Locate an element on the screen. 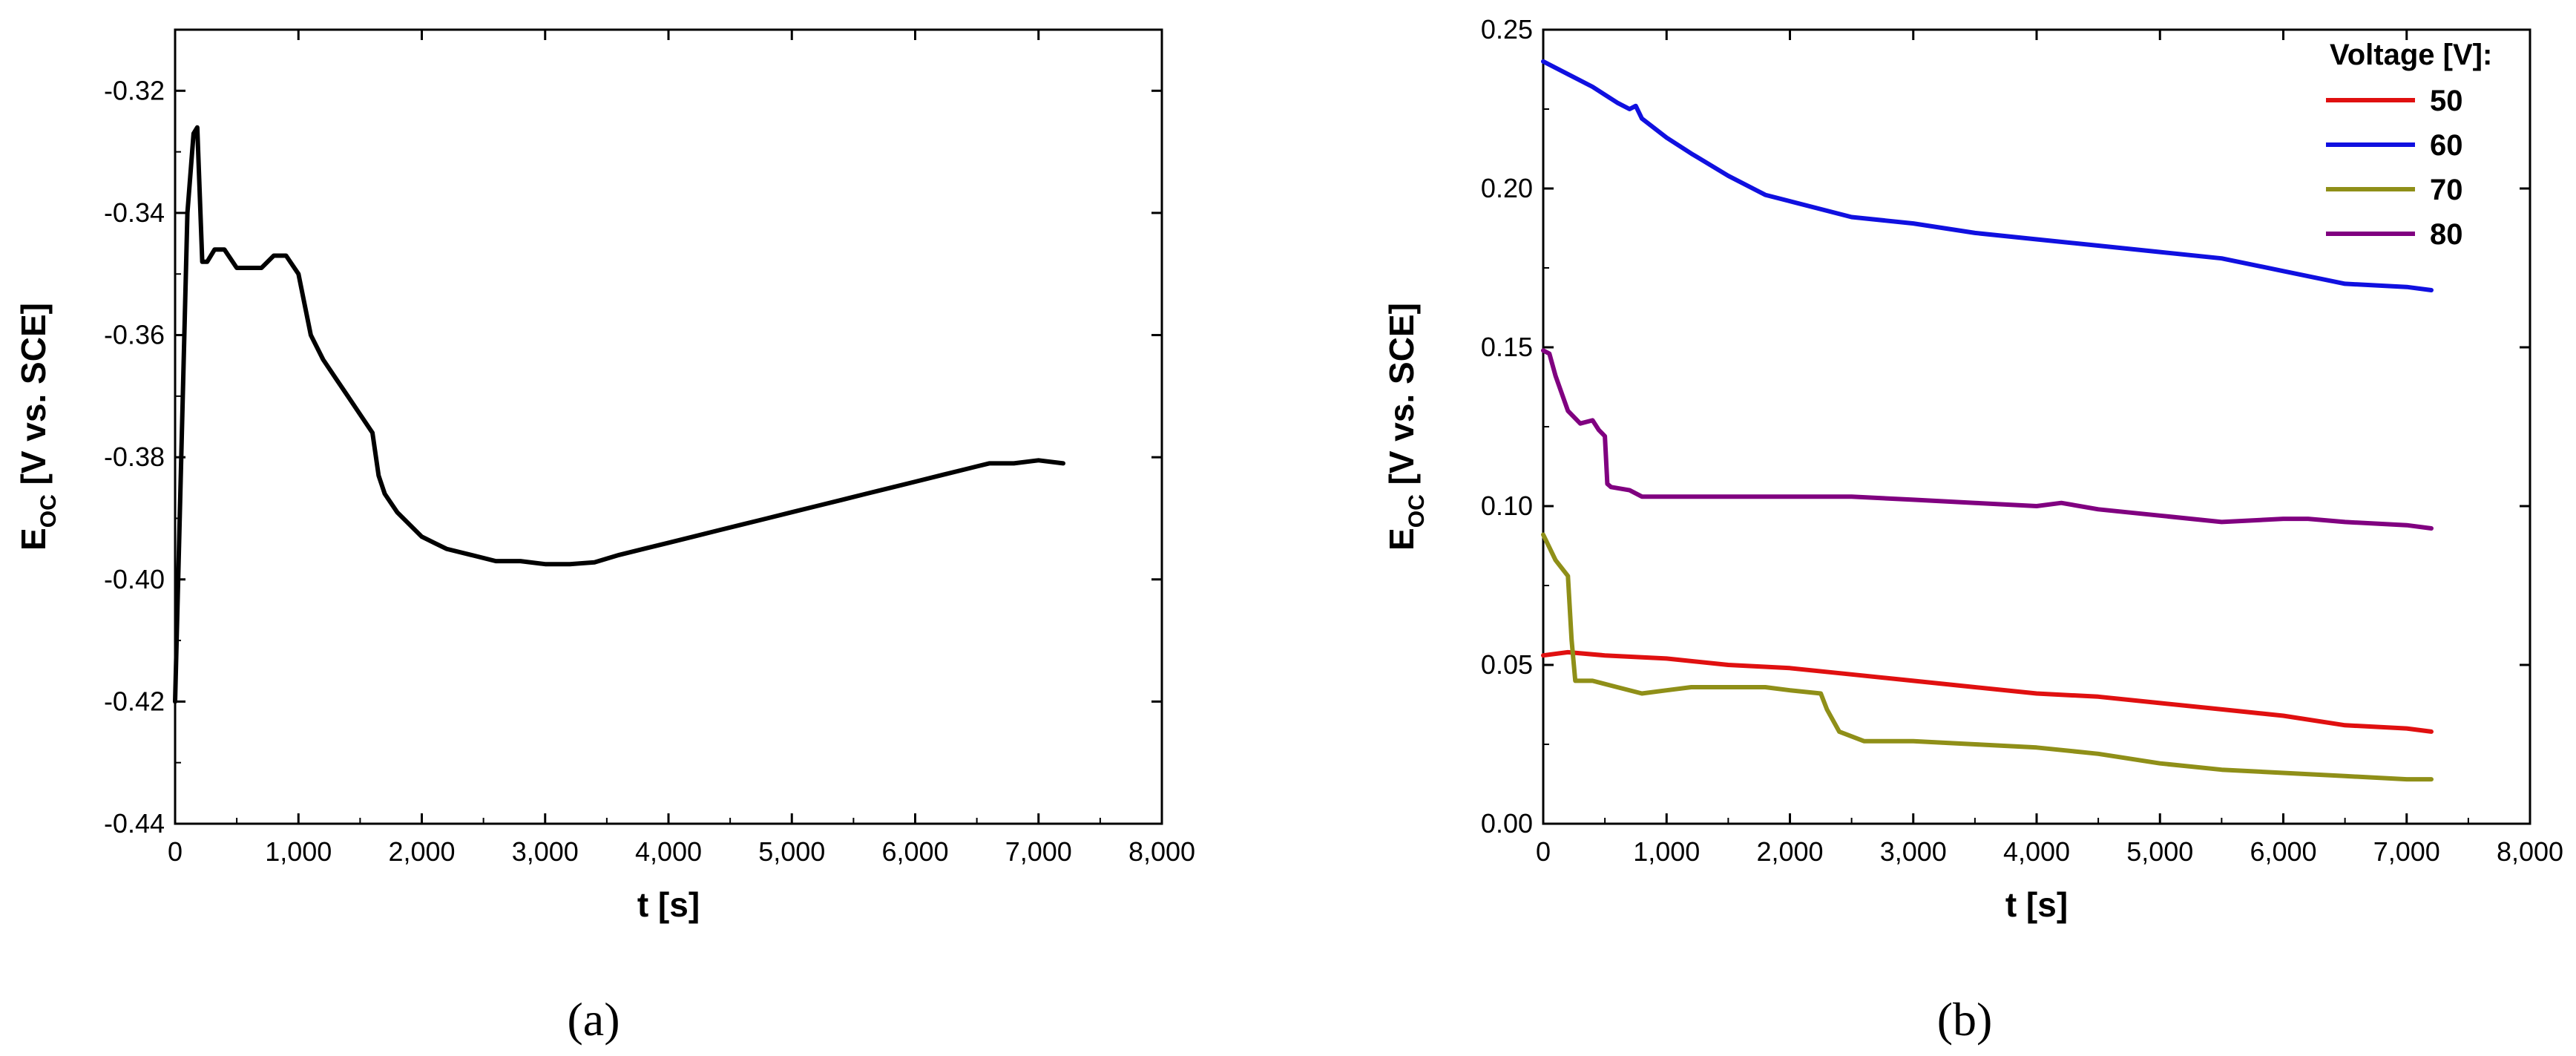 This screenshot has height=1056, width=2576. legend-title: Voltage [V]: is located at coordinates (2411, 55).